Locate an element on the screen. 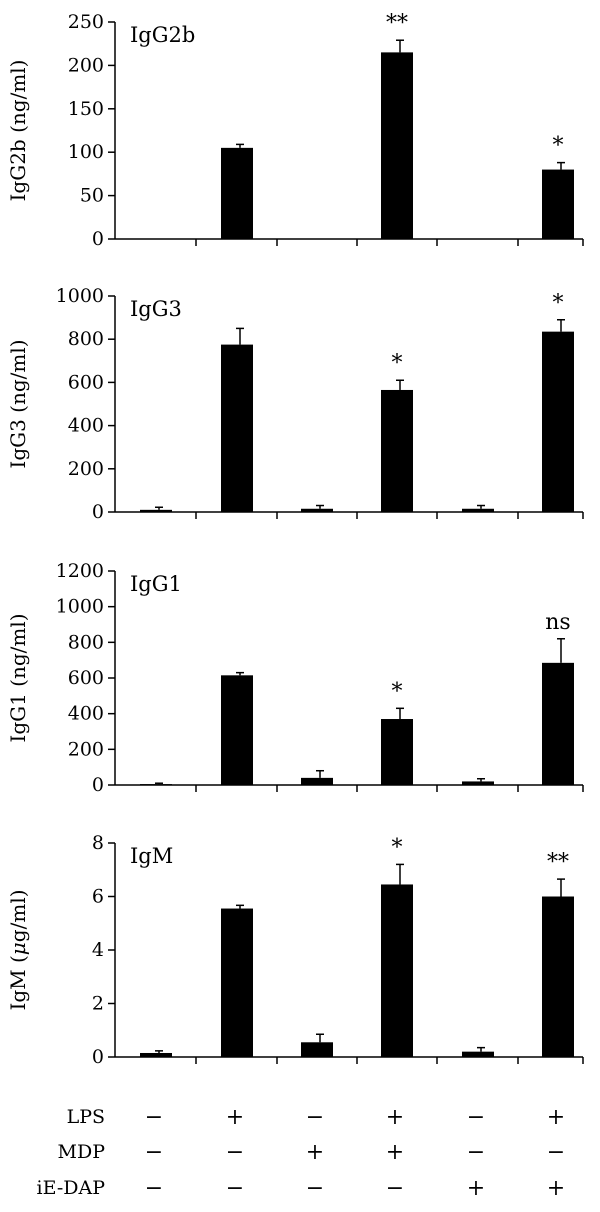  panel-title: IgM is located at coordinates (151, 856).